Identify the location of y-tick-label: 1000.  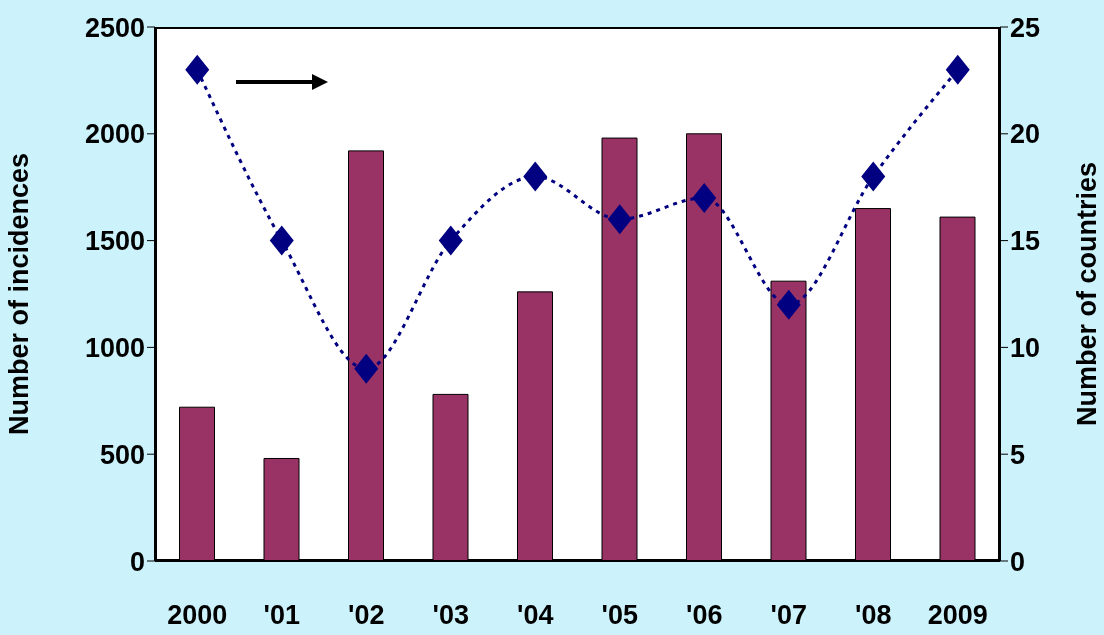
(114, 347).